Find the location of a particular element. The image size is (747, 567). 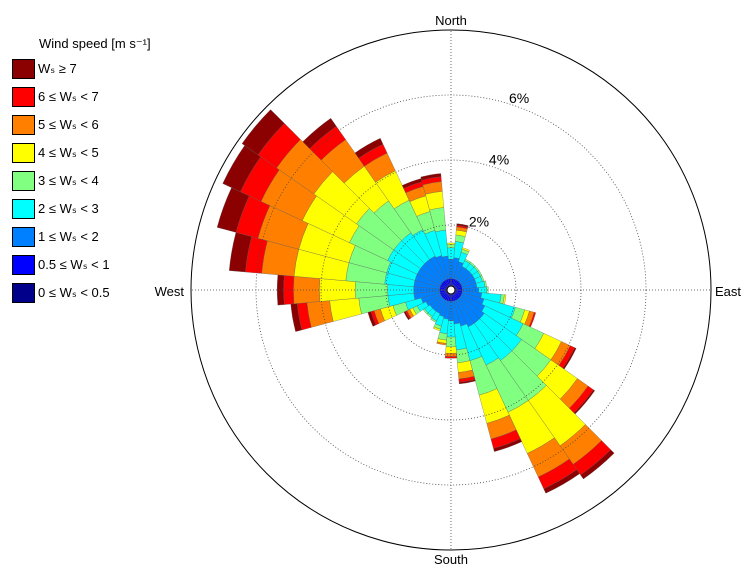

center-dot is located at coordinates (451, 290).